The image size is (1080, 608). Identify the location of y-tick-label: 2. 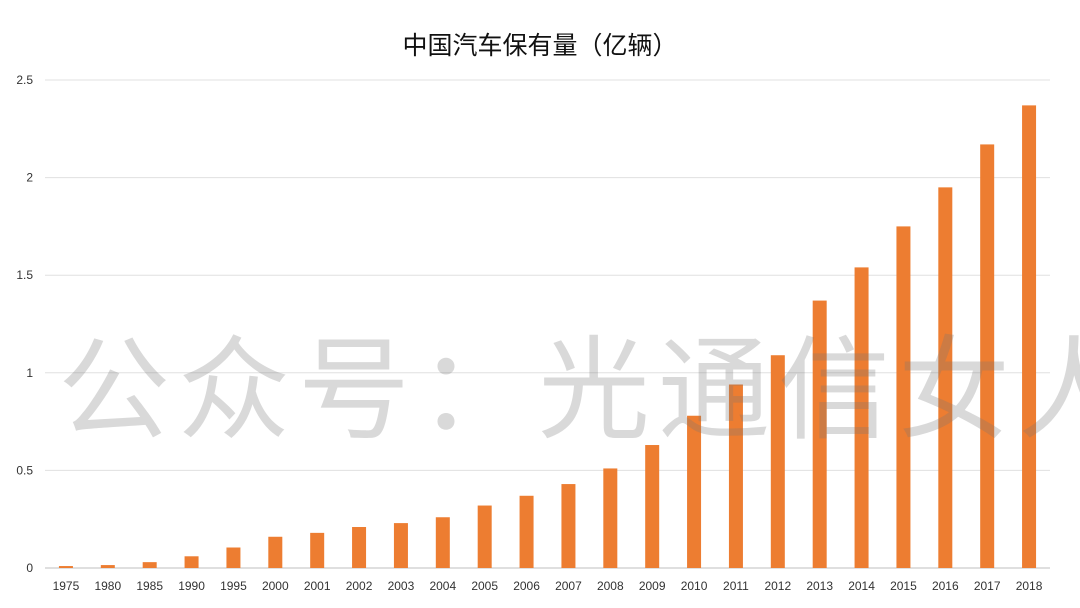
(29, 178).